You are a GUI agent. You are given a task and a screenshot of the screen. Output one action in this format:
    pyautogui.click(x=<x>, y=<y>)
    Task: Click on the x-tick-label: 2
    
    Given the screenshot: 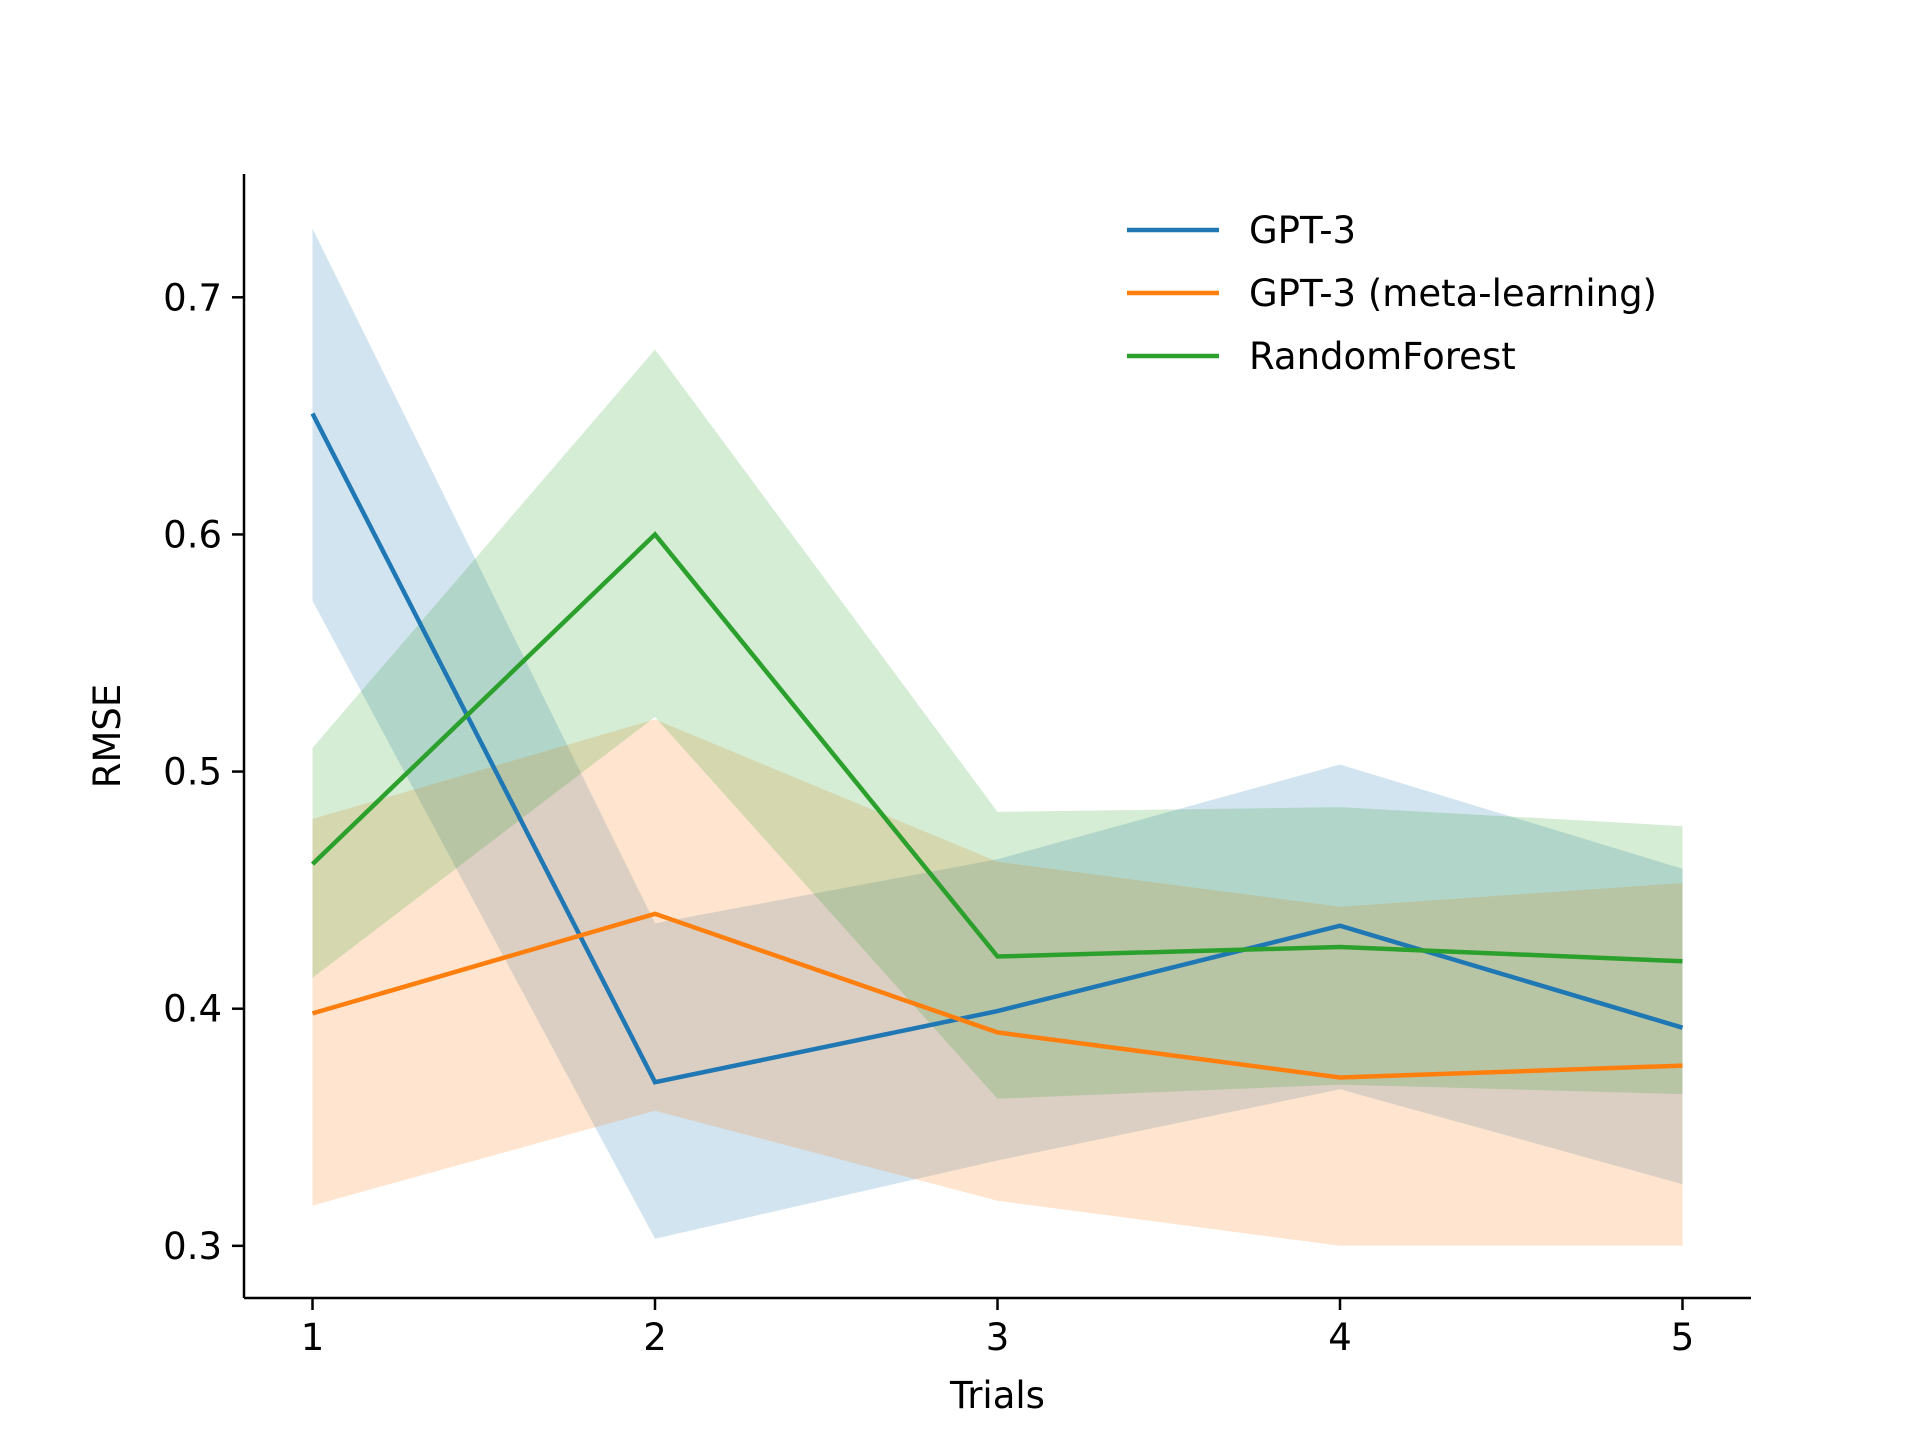 What is the action you would take?
    pyautogui.click(x=655, y=1337)
    